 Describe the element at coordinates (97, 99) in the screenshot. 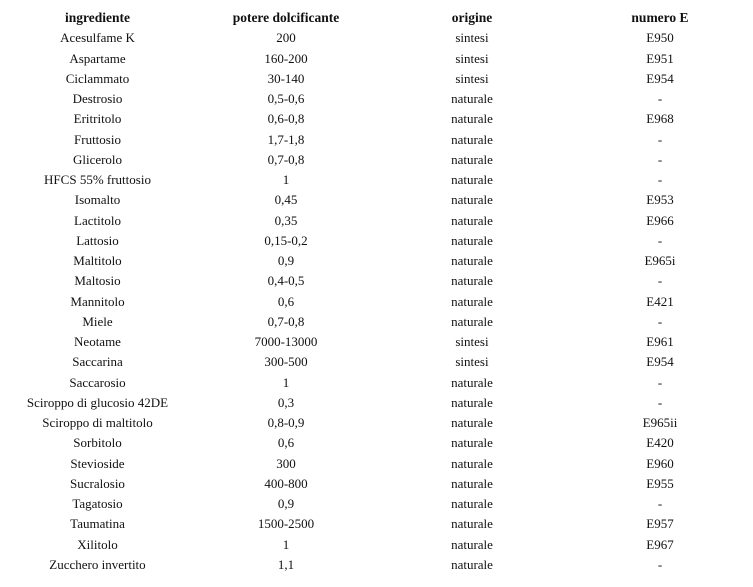

I see `ingrediente-cell: Destrosio` at that location.